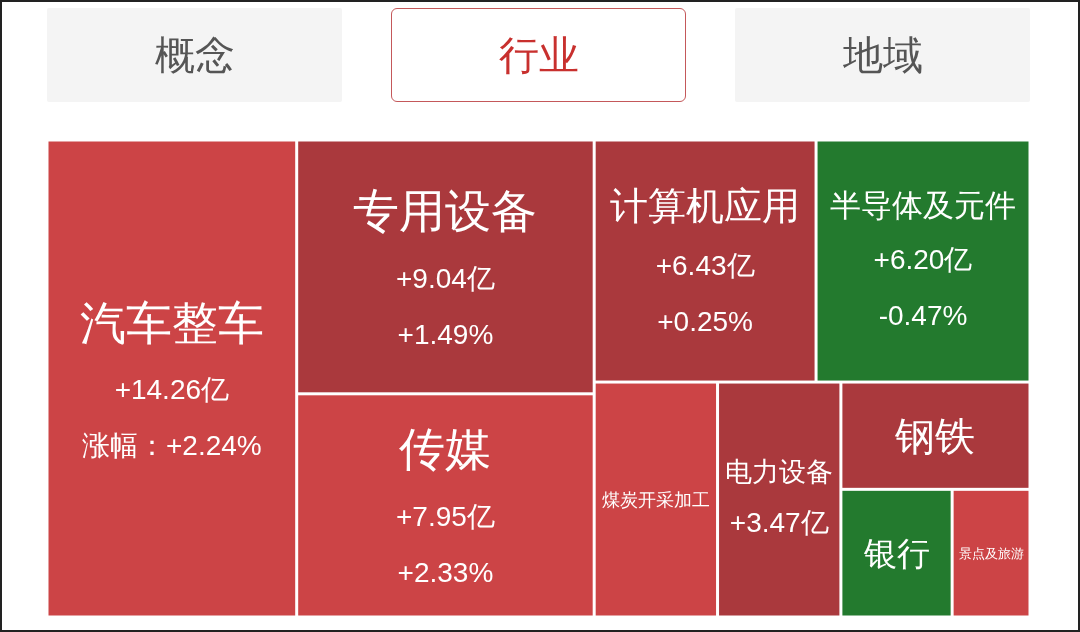 This screenshot has height=632, width=1080. I want to click on tile-label: 汽车整车, so click(171, 322).